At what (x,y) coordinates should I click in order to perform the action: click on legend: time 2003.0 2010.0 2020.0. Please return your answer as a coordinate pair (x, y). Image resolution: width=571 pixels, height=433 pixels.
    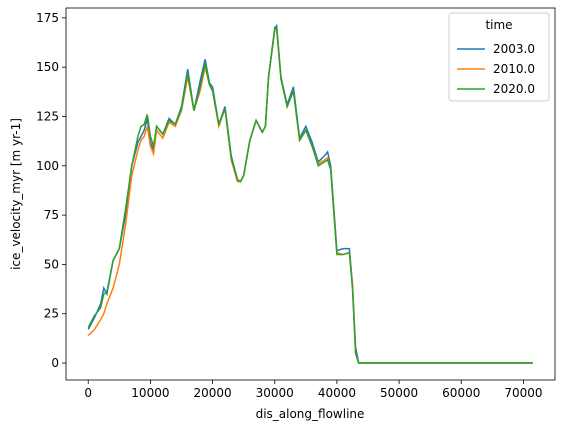
    Looking at the image, I should click on (499, 57).